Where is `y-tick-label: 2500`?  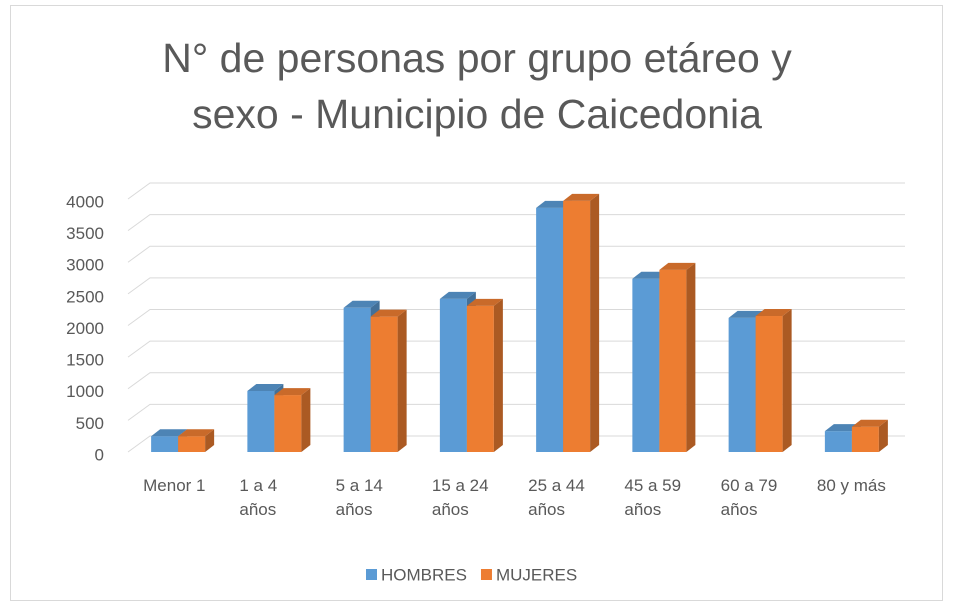 y-tick-label: 2500 is located at coordinates (85, 296).